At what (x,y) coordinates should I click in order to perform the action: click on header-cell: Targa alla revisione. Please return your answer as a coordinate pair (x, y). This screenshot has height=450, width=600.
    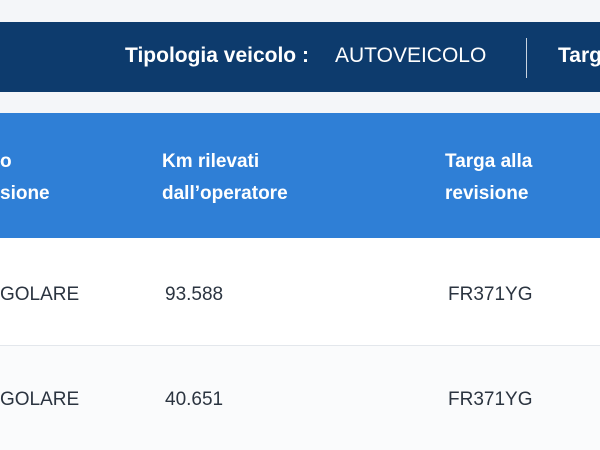
    Looking at the image, I should click on (488, 178).